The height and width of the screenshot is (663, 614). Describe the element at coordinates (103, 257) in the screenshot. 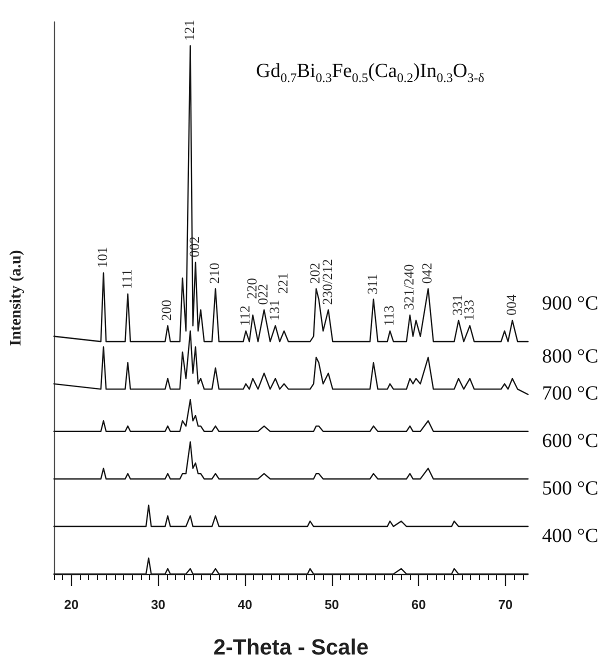

I see `annotation: 101` at that location.